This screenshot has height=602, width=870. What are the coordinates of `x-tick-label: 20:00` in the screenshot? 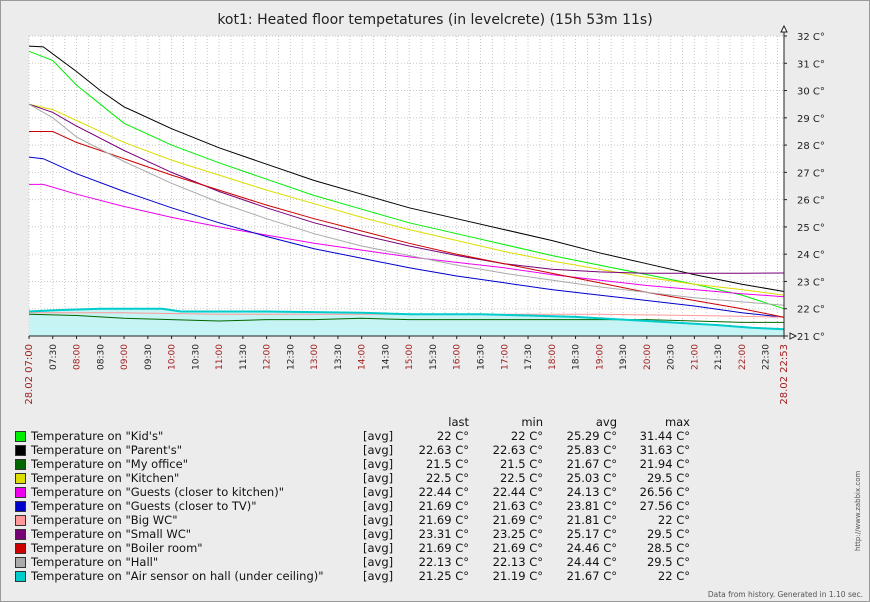 It's located at (648, 357).